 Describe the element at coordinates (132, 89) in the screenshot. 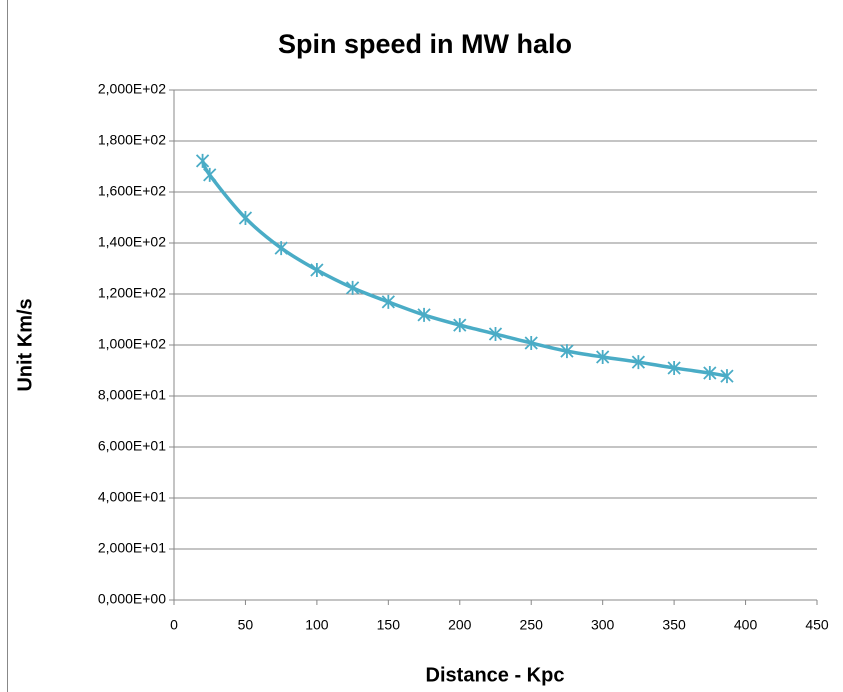

I see `y-tick-label: 2,000E+02` at that location.